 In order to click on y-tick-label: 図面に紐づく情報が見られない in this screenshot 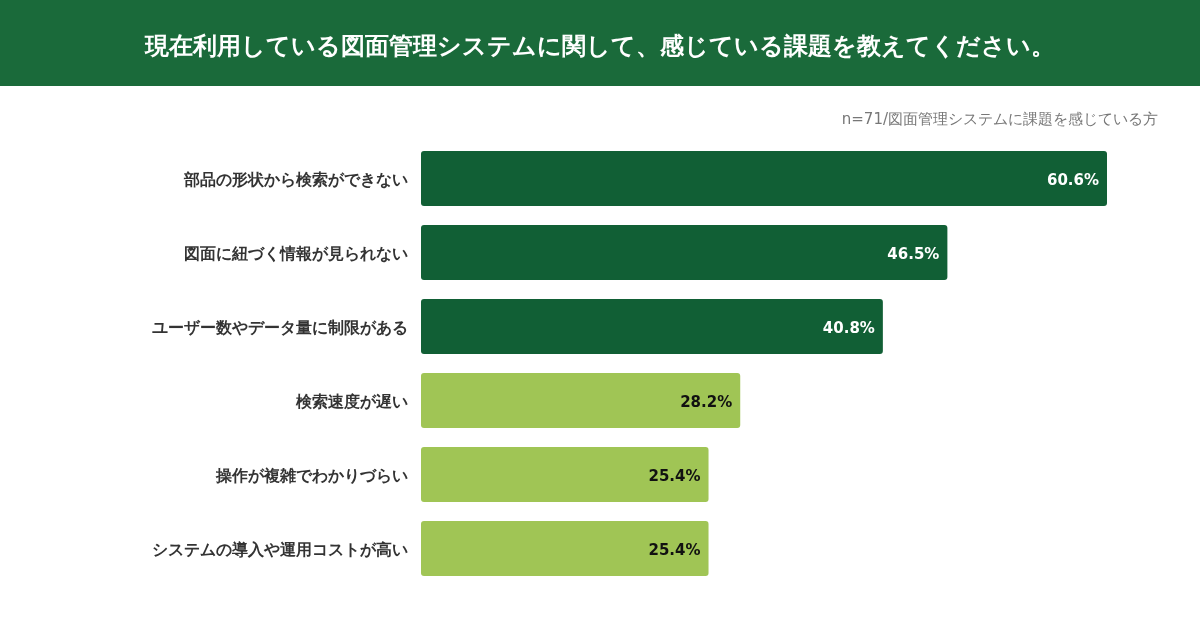, I will do `click(296, 253)`.